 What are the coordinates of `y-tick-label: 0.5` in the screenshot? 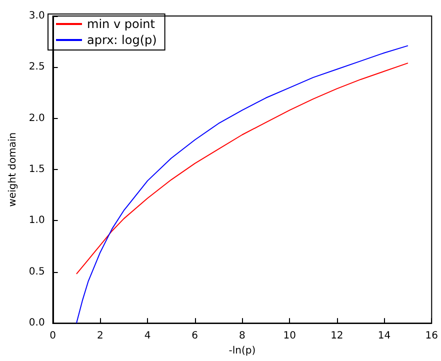 It's located at (36, 272).